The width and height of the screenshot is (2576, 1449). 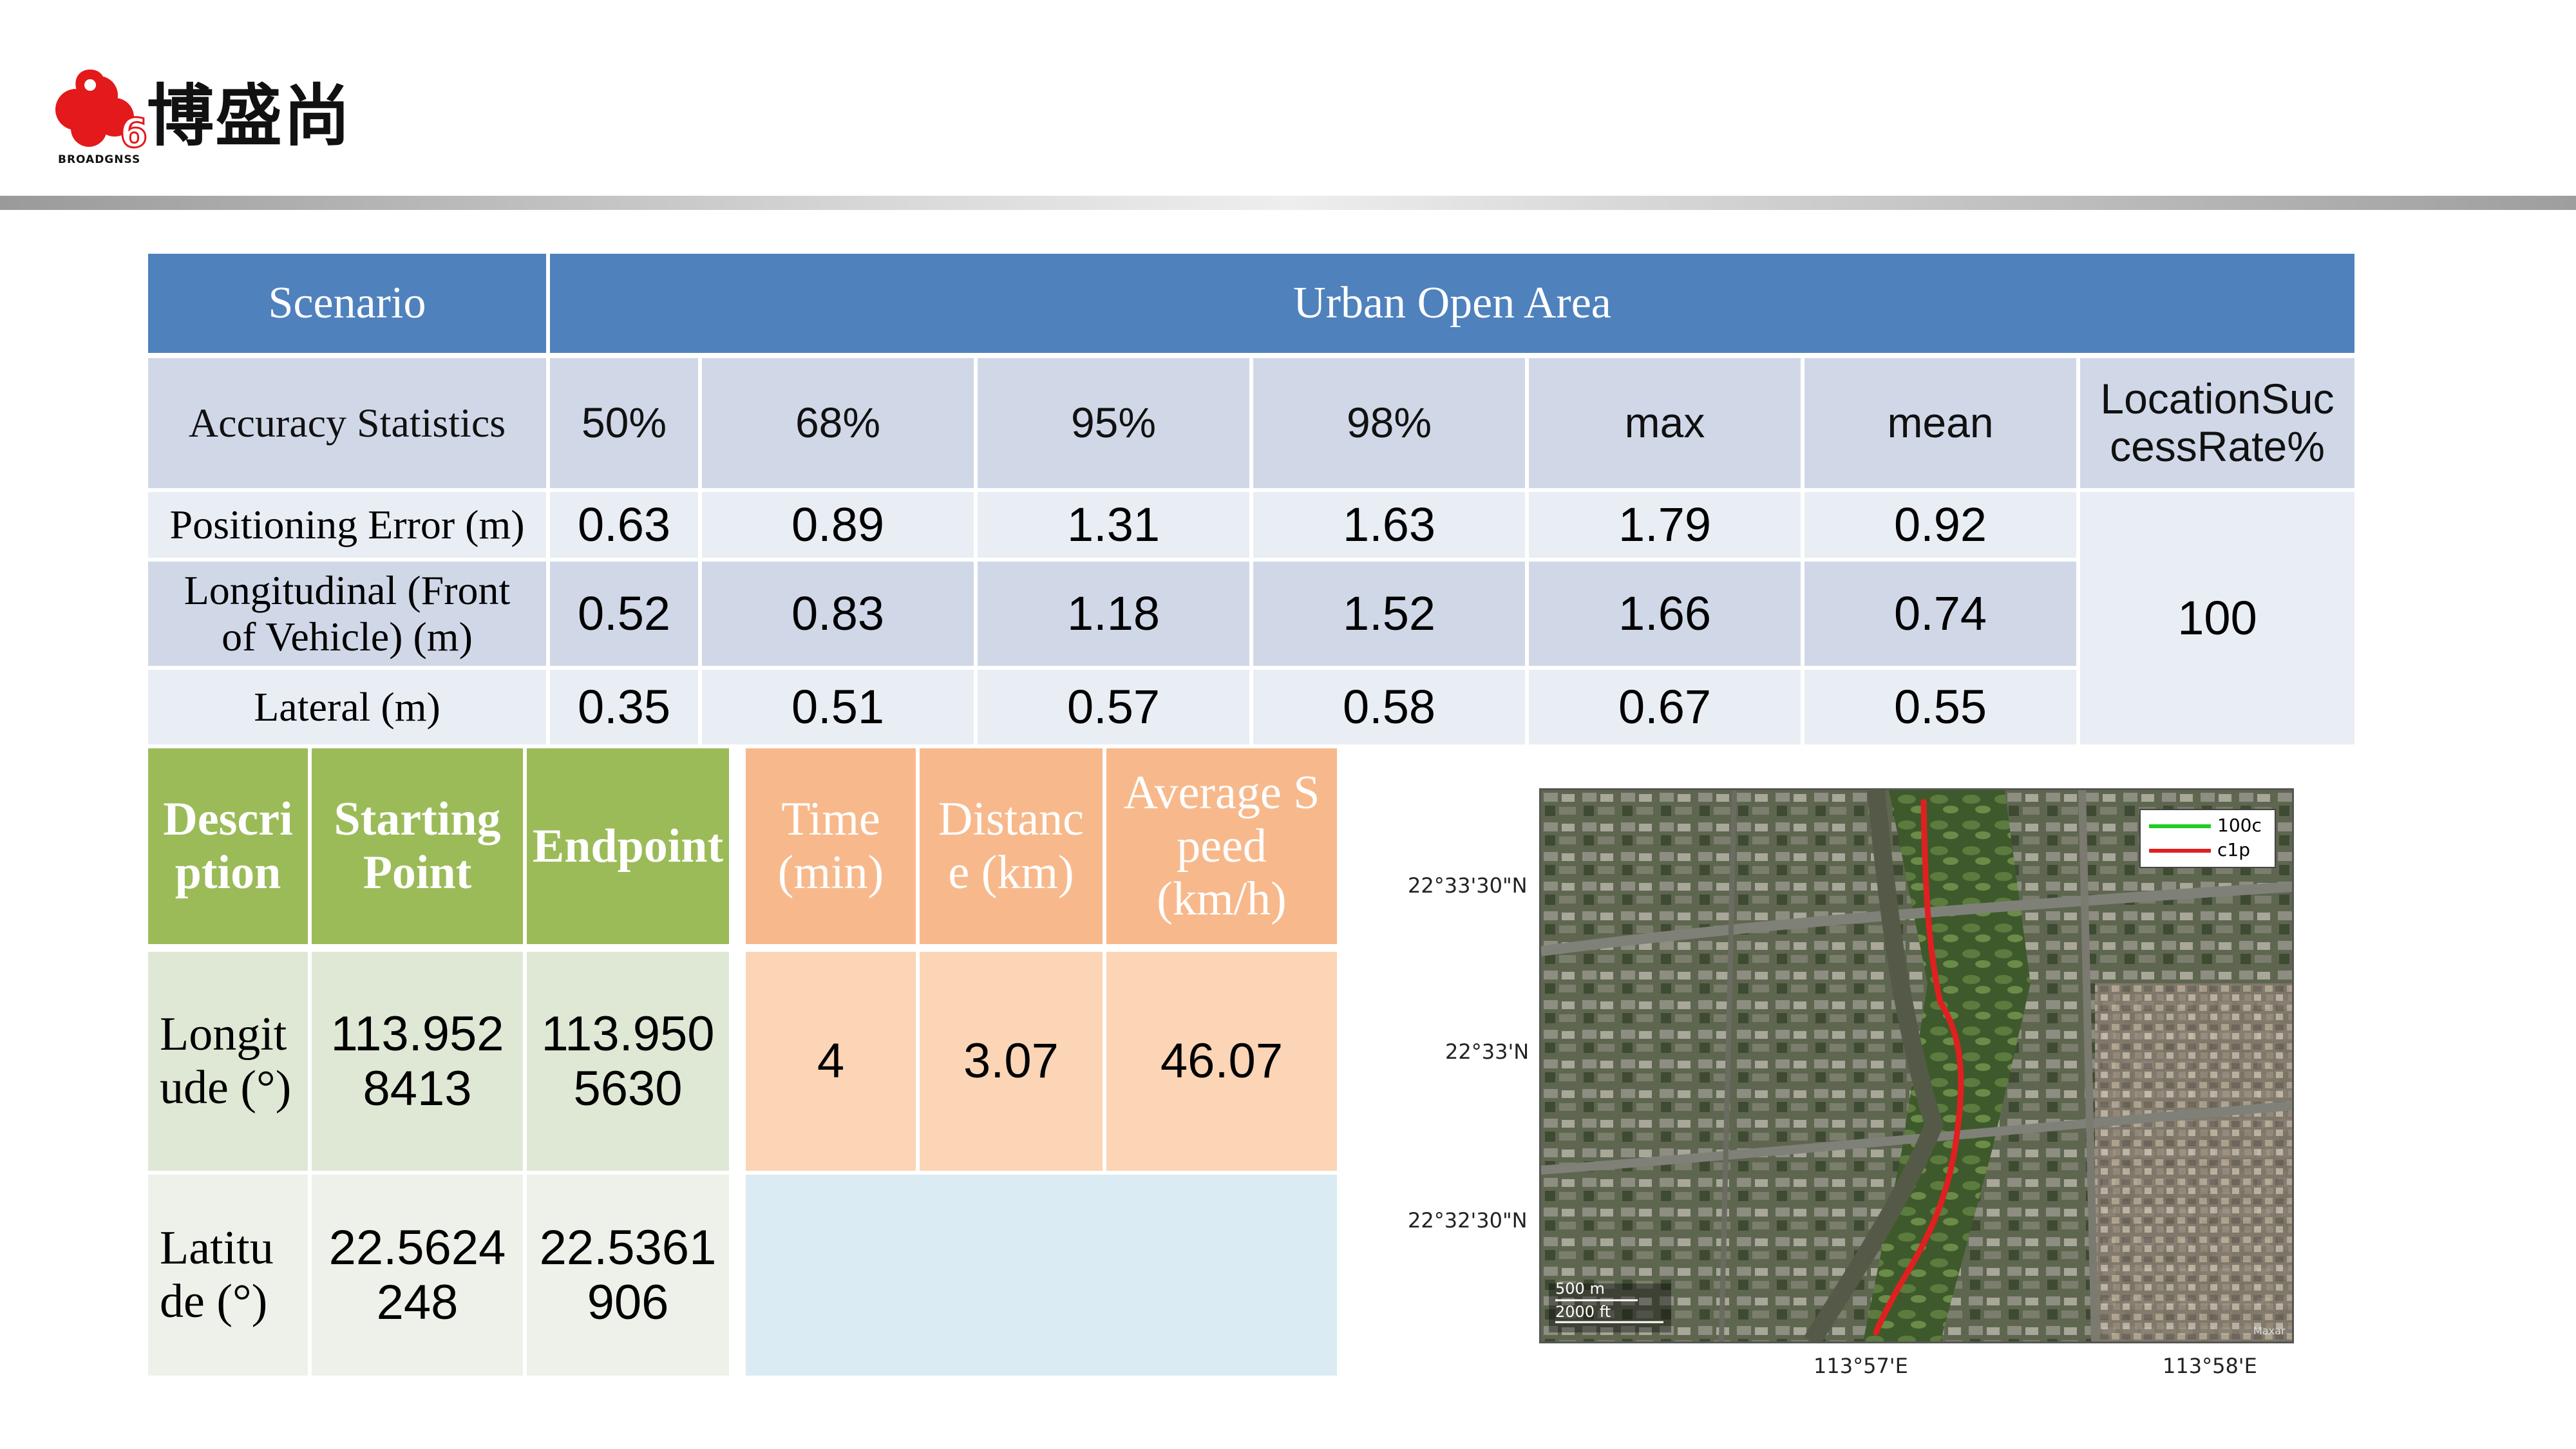 I want to click on row-label-lateral: Lateral (m), so click(x=347, y=707).